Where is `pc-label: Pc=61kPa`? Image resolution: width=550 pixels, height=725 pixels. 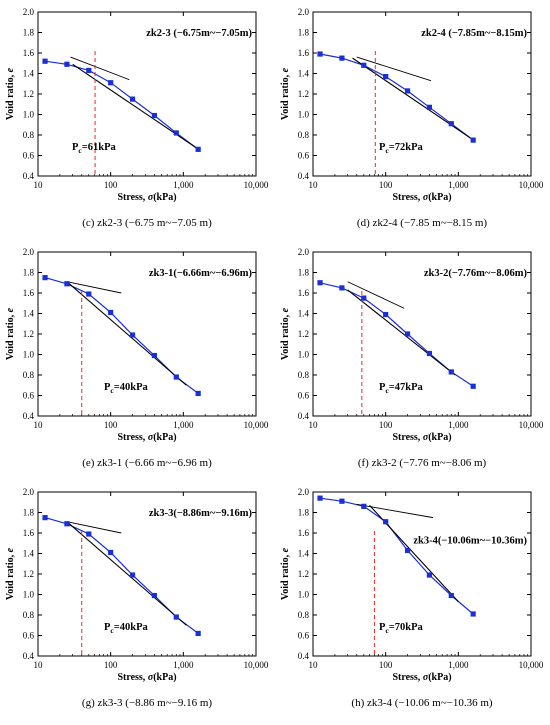
pc-label: Pc=61kPa is located at coordinates (94, 148).